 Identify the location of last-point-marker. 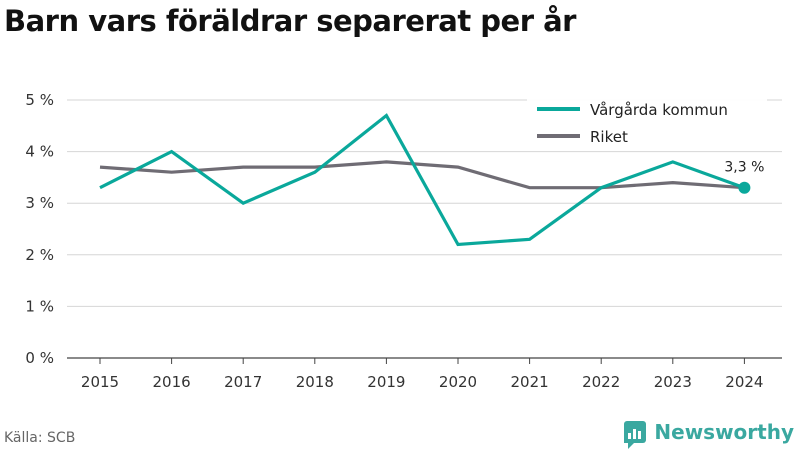
(744, 187).